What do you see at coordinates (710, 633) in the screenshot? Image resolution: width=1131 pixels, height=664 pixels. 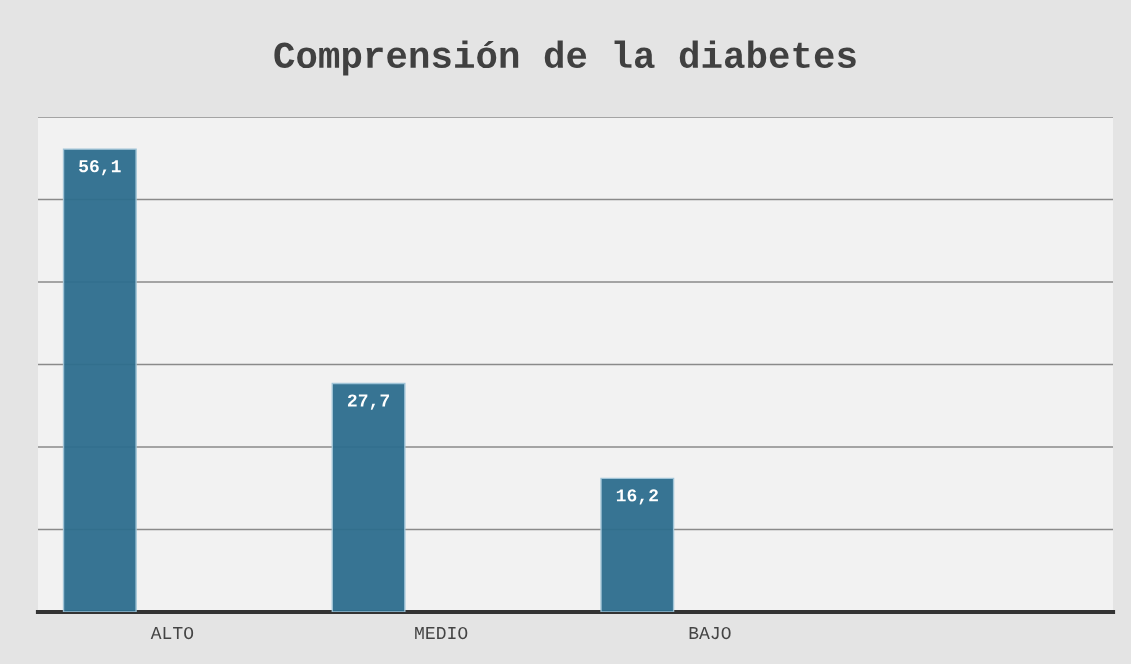 I see `x-tick-label: BAJO` at bounding box center [710, 633].